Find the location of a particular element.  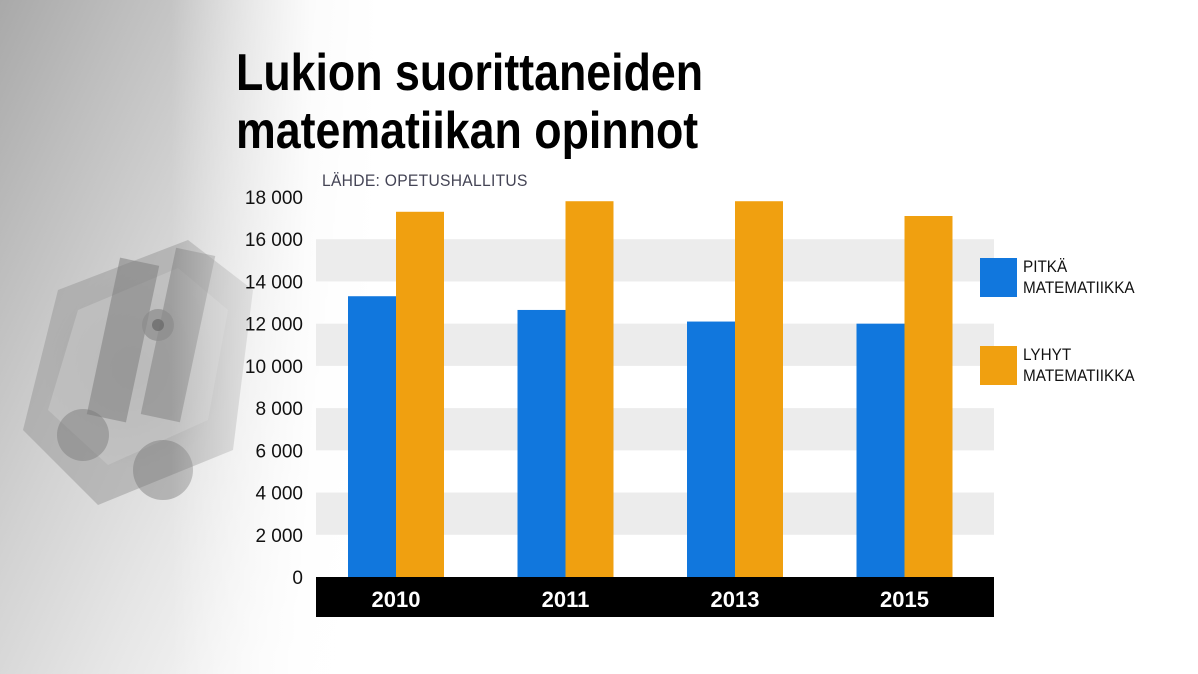

legend-item-pitka: PITKÄ MATEMATIIKKA is located at coordinates (1089, 282).